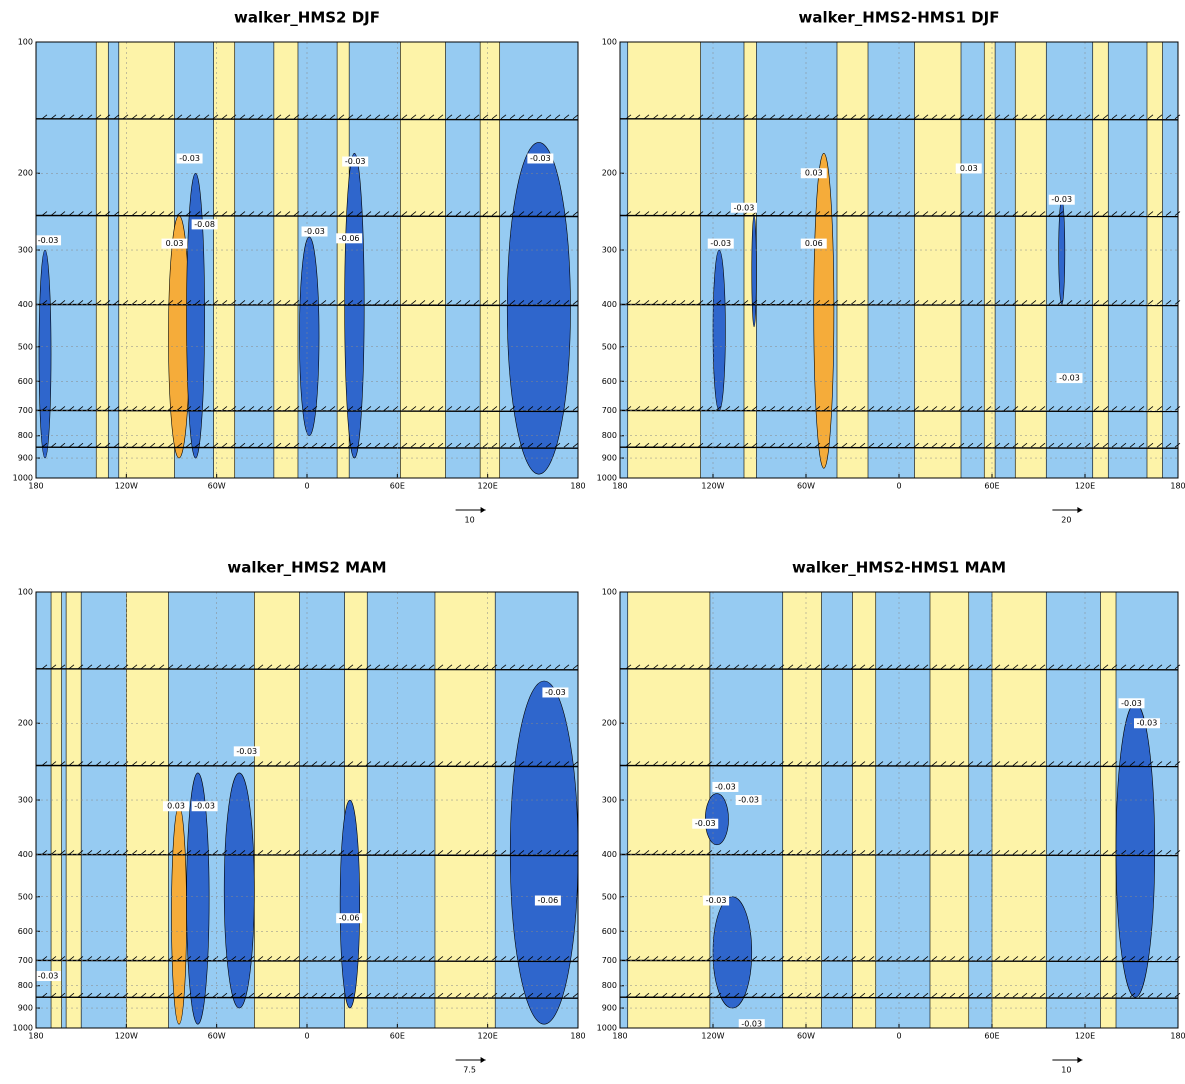 Image resolution: width=1185 pixels, height=1084 pixels. I want to click on x-tick-label: 60W, so click(806, 1036).